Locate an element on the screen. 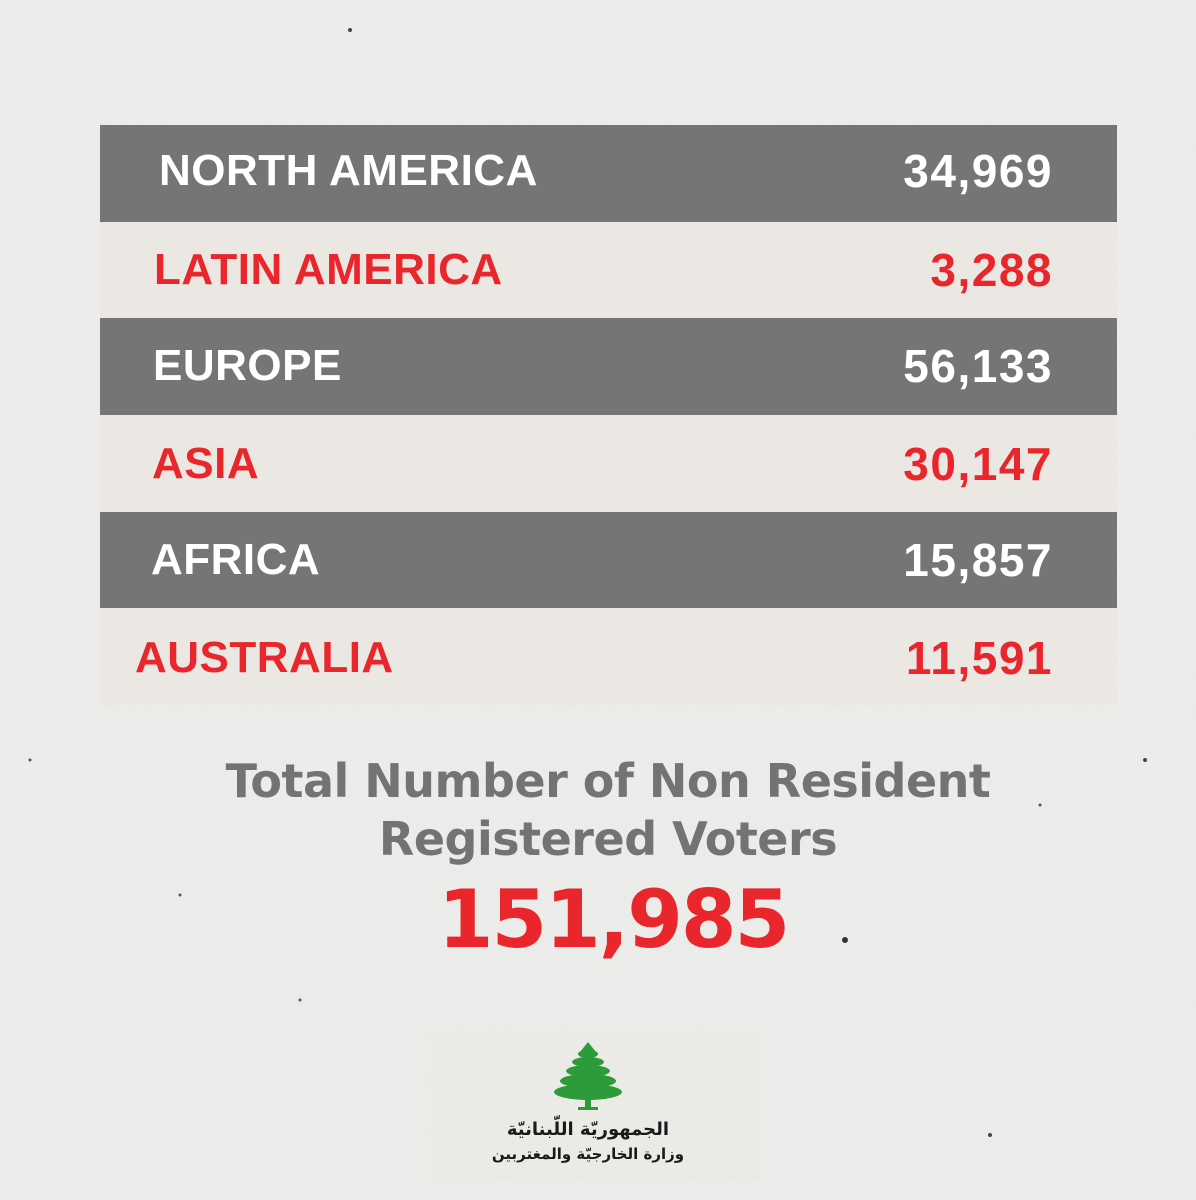  region-label: AUSTRALIA is located at coordinates (264, 658).